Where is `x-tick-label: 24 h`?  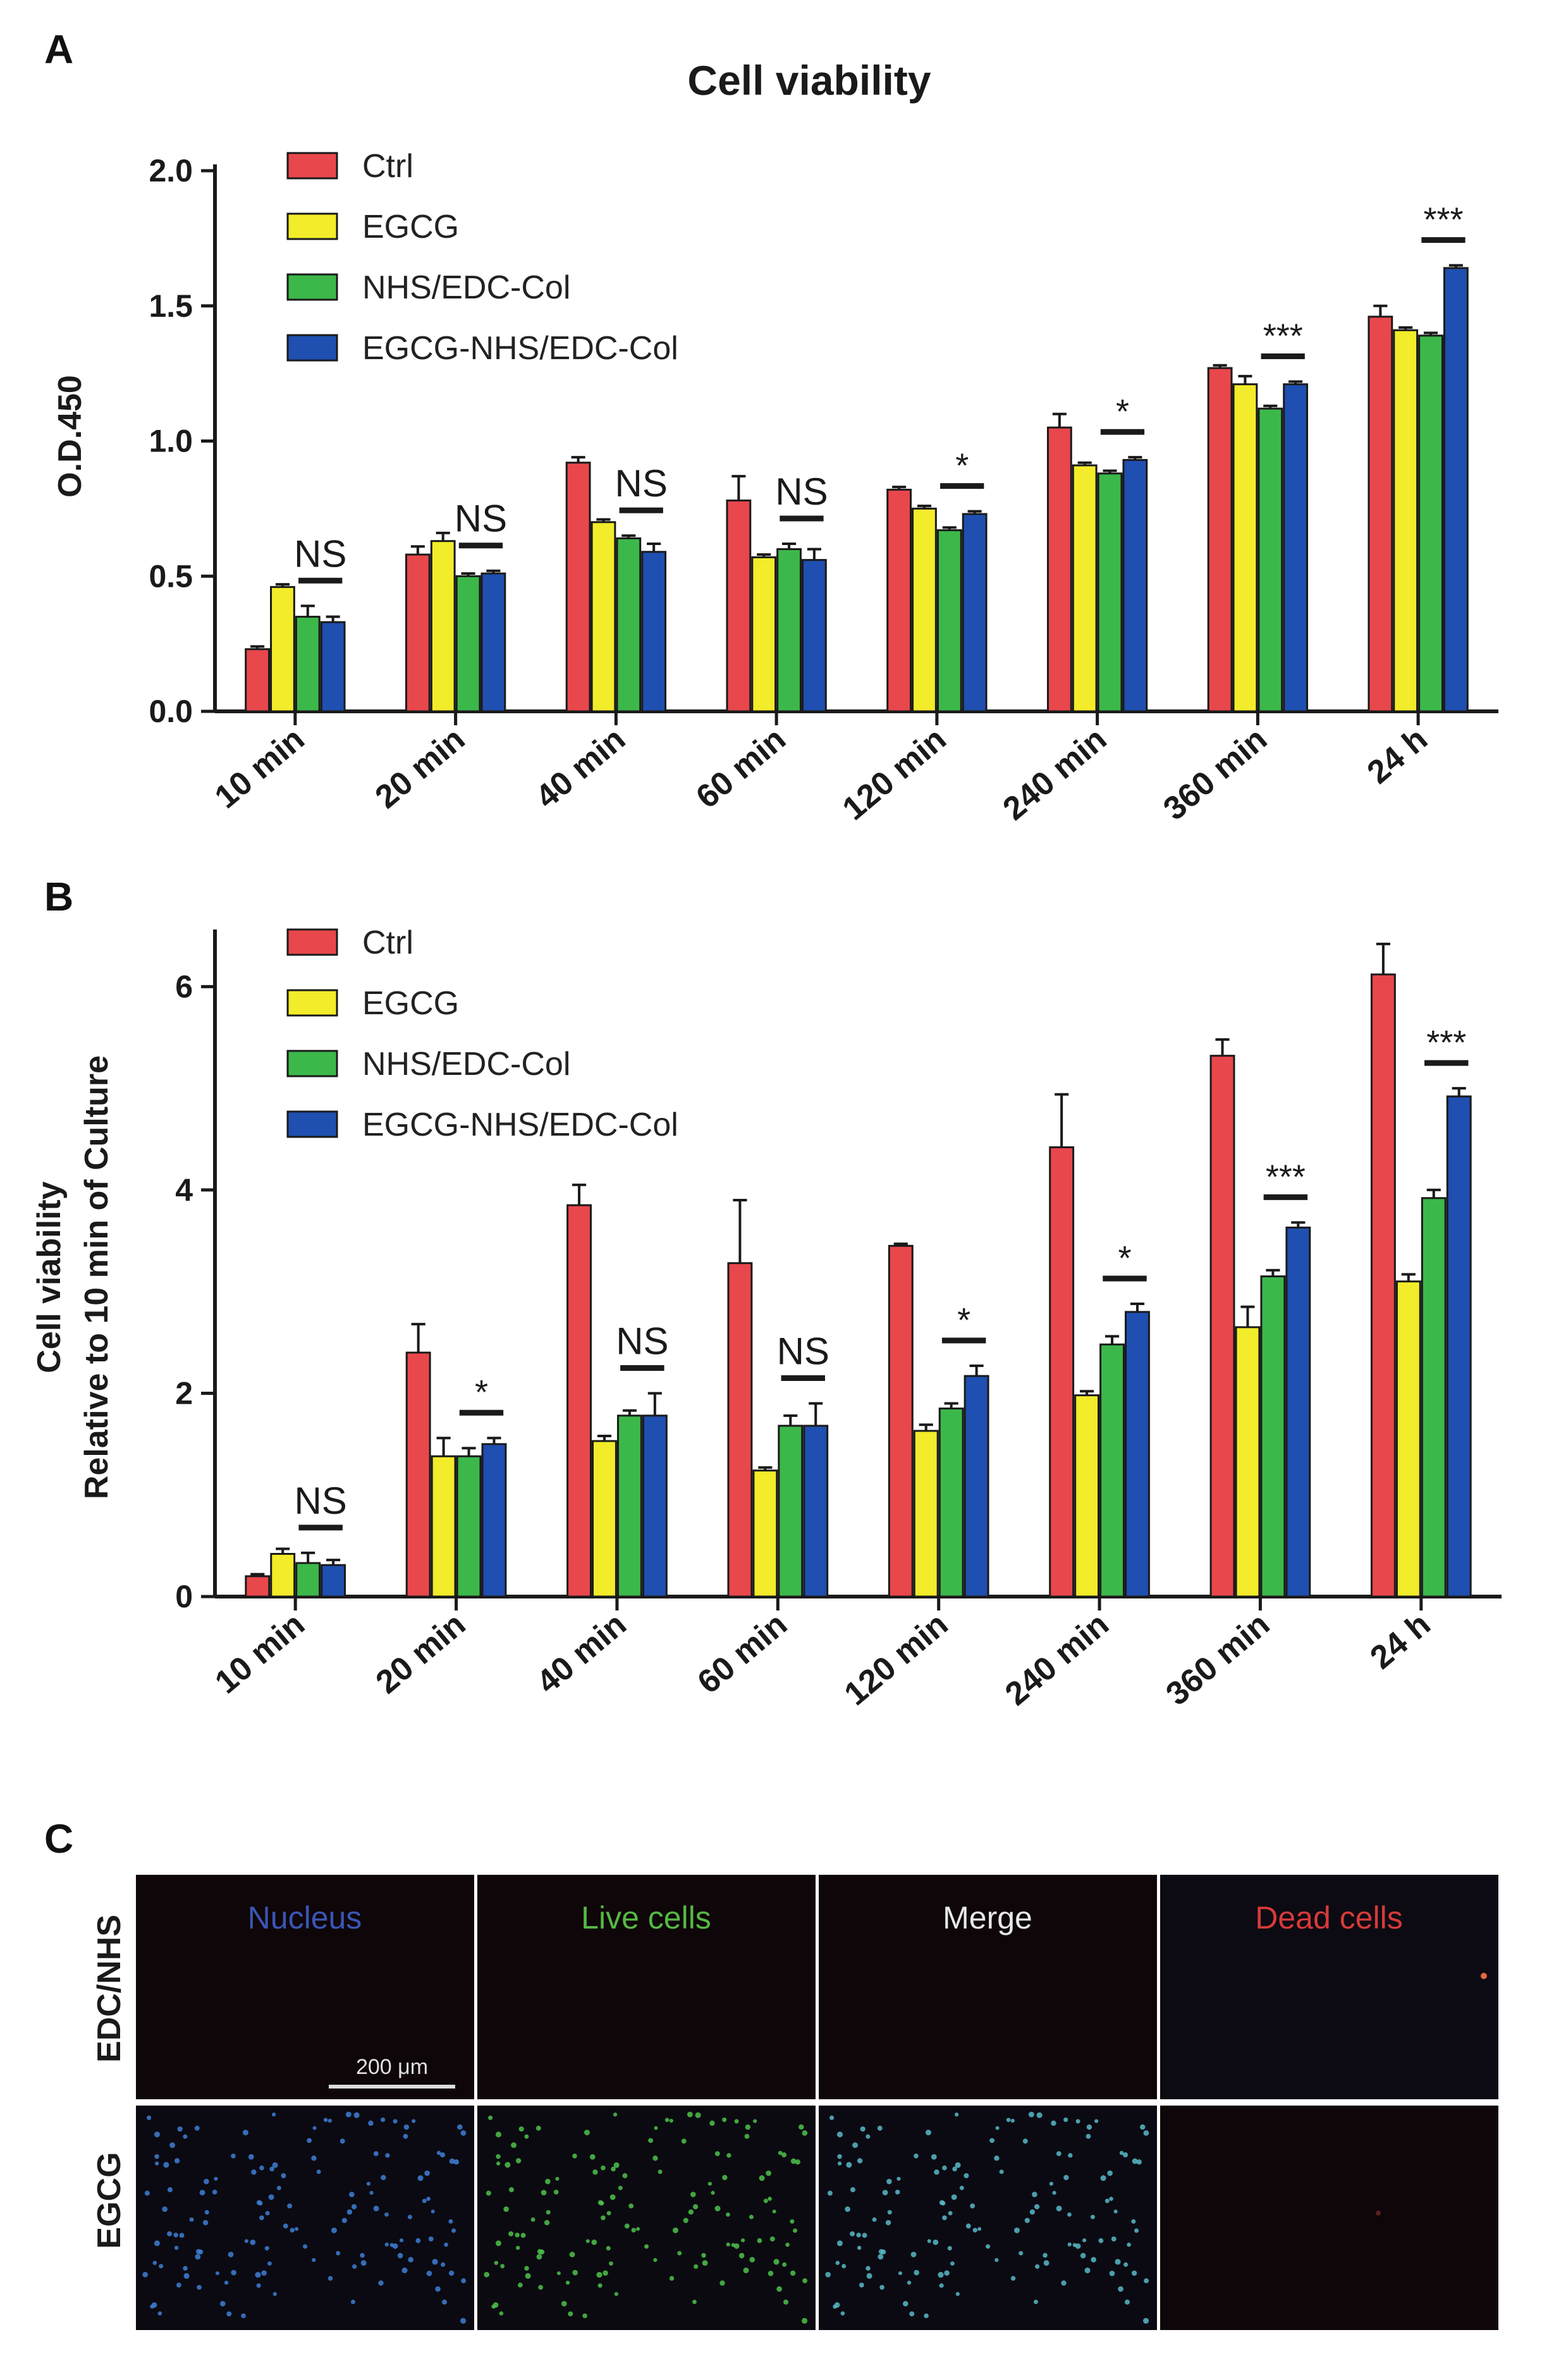
x-tick-label: 24 h is located at coordinates (1398, 756).